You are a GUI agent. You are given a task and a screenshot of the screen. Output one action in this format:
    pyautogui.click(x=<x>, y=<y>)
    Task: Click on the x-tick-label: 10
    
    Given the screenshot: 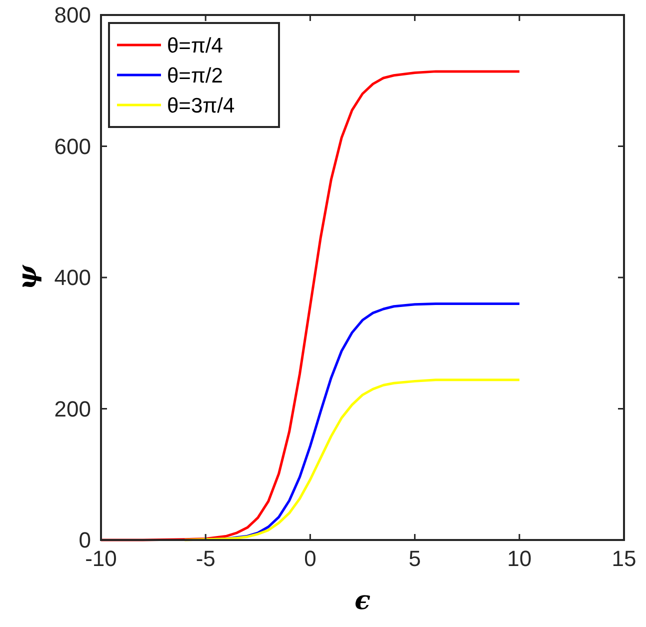 What is the action you would take?
    pyautogui.click(x=519, y=558)
    